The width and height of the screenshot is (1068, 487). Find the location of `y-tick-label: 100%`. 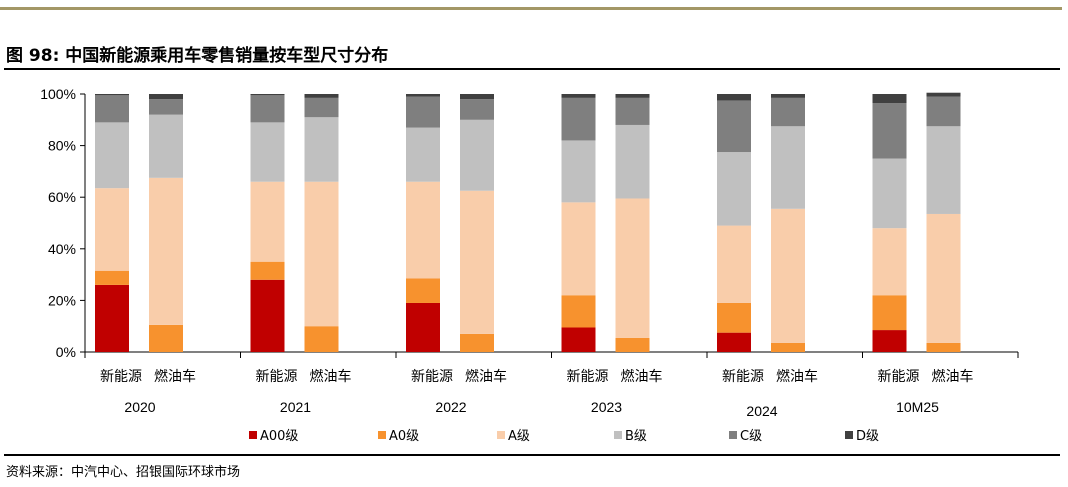

y-tick-label: 100% is located at coordinates (58, 94).